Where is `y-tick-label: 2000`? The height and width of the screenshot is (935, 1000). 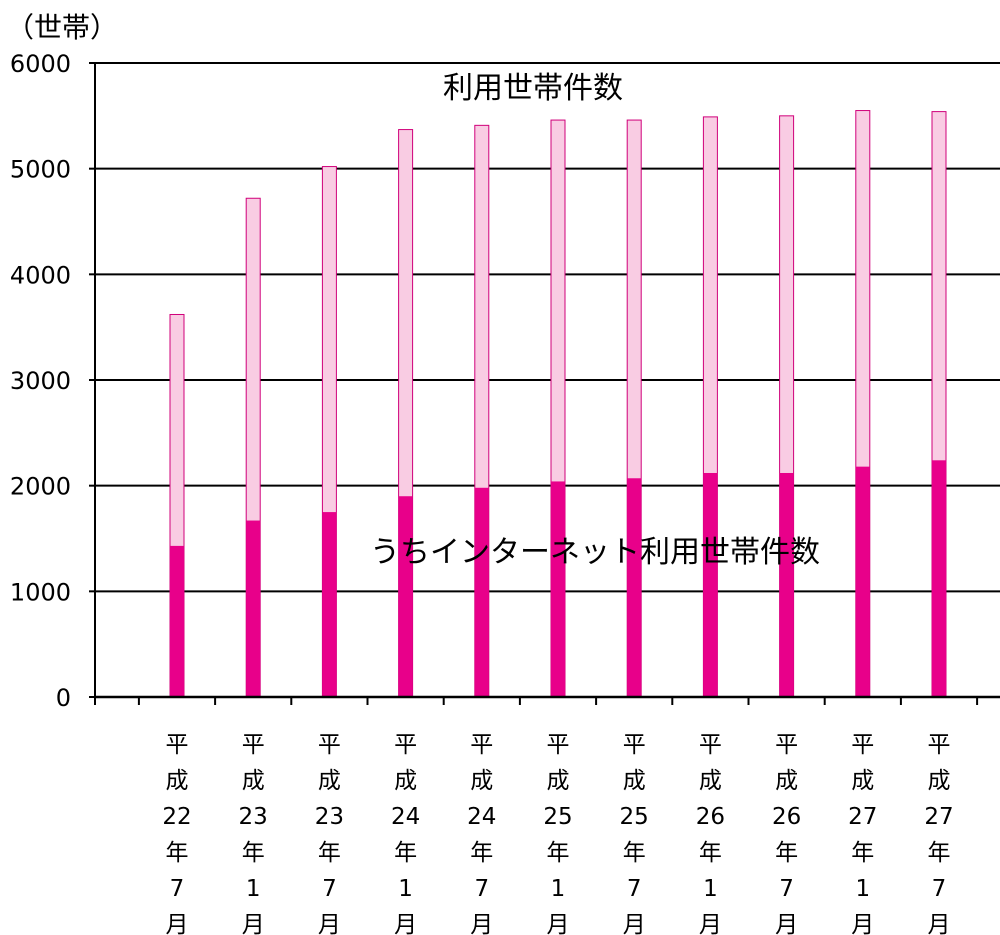 y-tick-label: 2000 is located at coordinates (40, 487).